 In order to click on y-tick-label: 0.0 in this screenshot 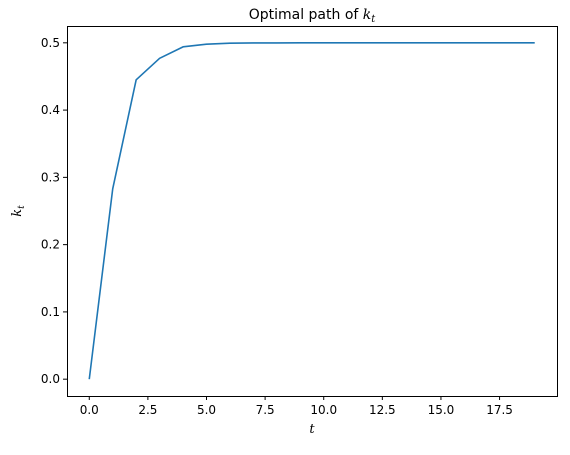, I will do `click(50, 379)`.